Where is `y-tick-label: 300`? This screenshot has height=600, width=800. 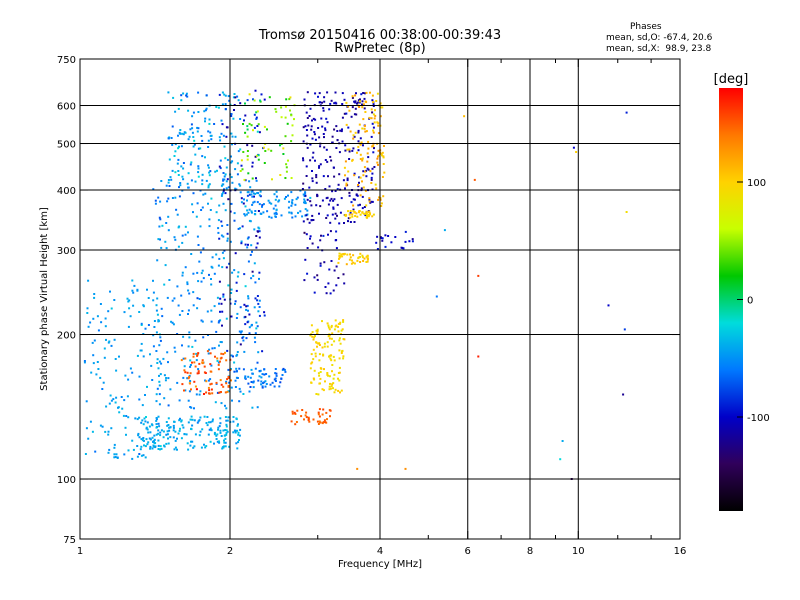 y-tick-label: 300 is located at coordinates (66, 251).